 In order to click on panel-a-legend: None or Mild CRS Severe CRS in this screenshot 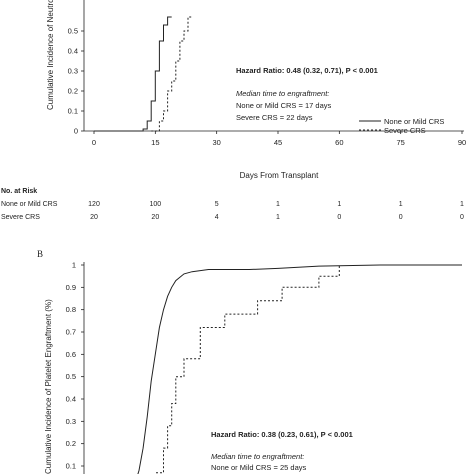, I will do `click(401, 126)`.